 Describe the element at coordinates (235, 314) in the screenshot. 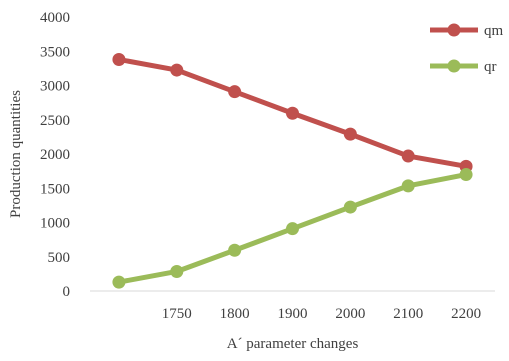

I see `x-tick-label: 1800` at that location.